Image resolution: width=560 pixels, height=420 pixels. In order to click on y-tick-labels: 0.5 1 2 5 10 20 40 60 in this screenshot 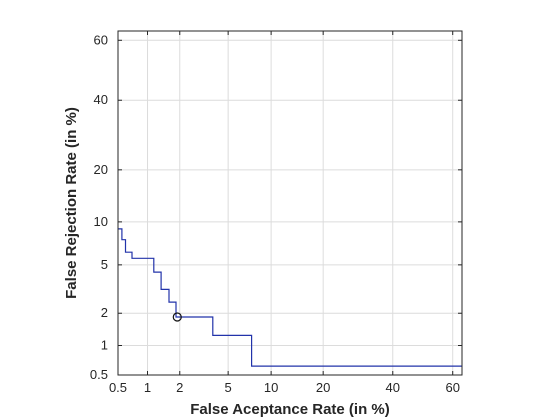, I will do `click(99, 207)`.